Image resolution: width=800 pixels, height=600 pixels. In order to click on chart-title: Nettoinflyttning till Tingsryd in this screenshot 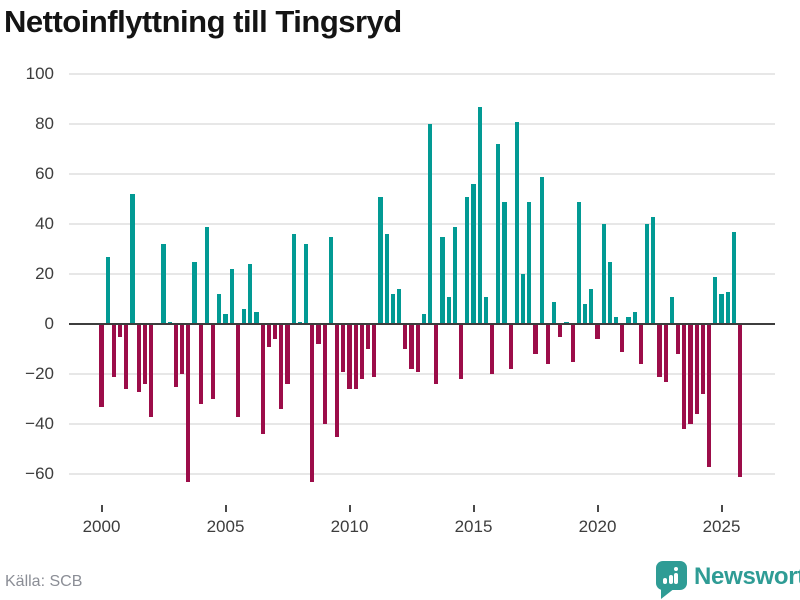, I will do `click(203, 21)`.